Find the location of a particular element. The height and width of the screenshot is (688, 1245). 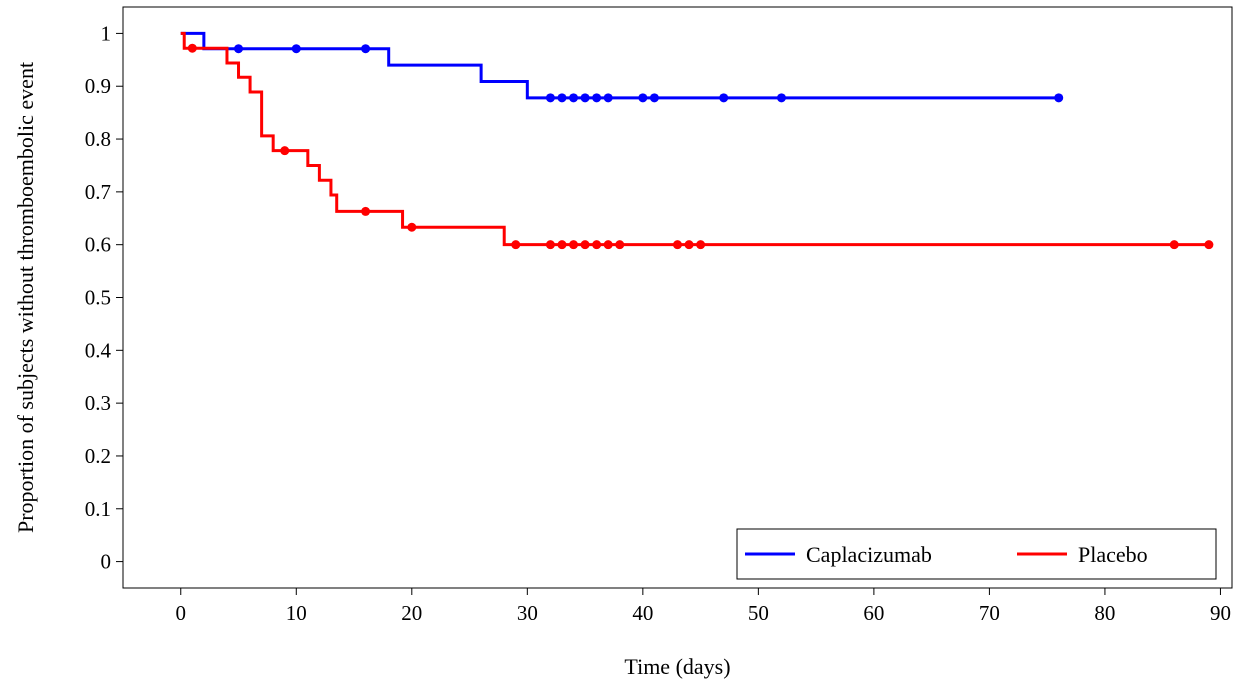

y-tick-label: 0.7 is located at coordinates (98, 192).